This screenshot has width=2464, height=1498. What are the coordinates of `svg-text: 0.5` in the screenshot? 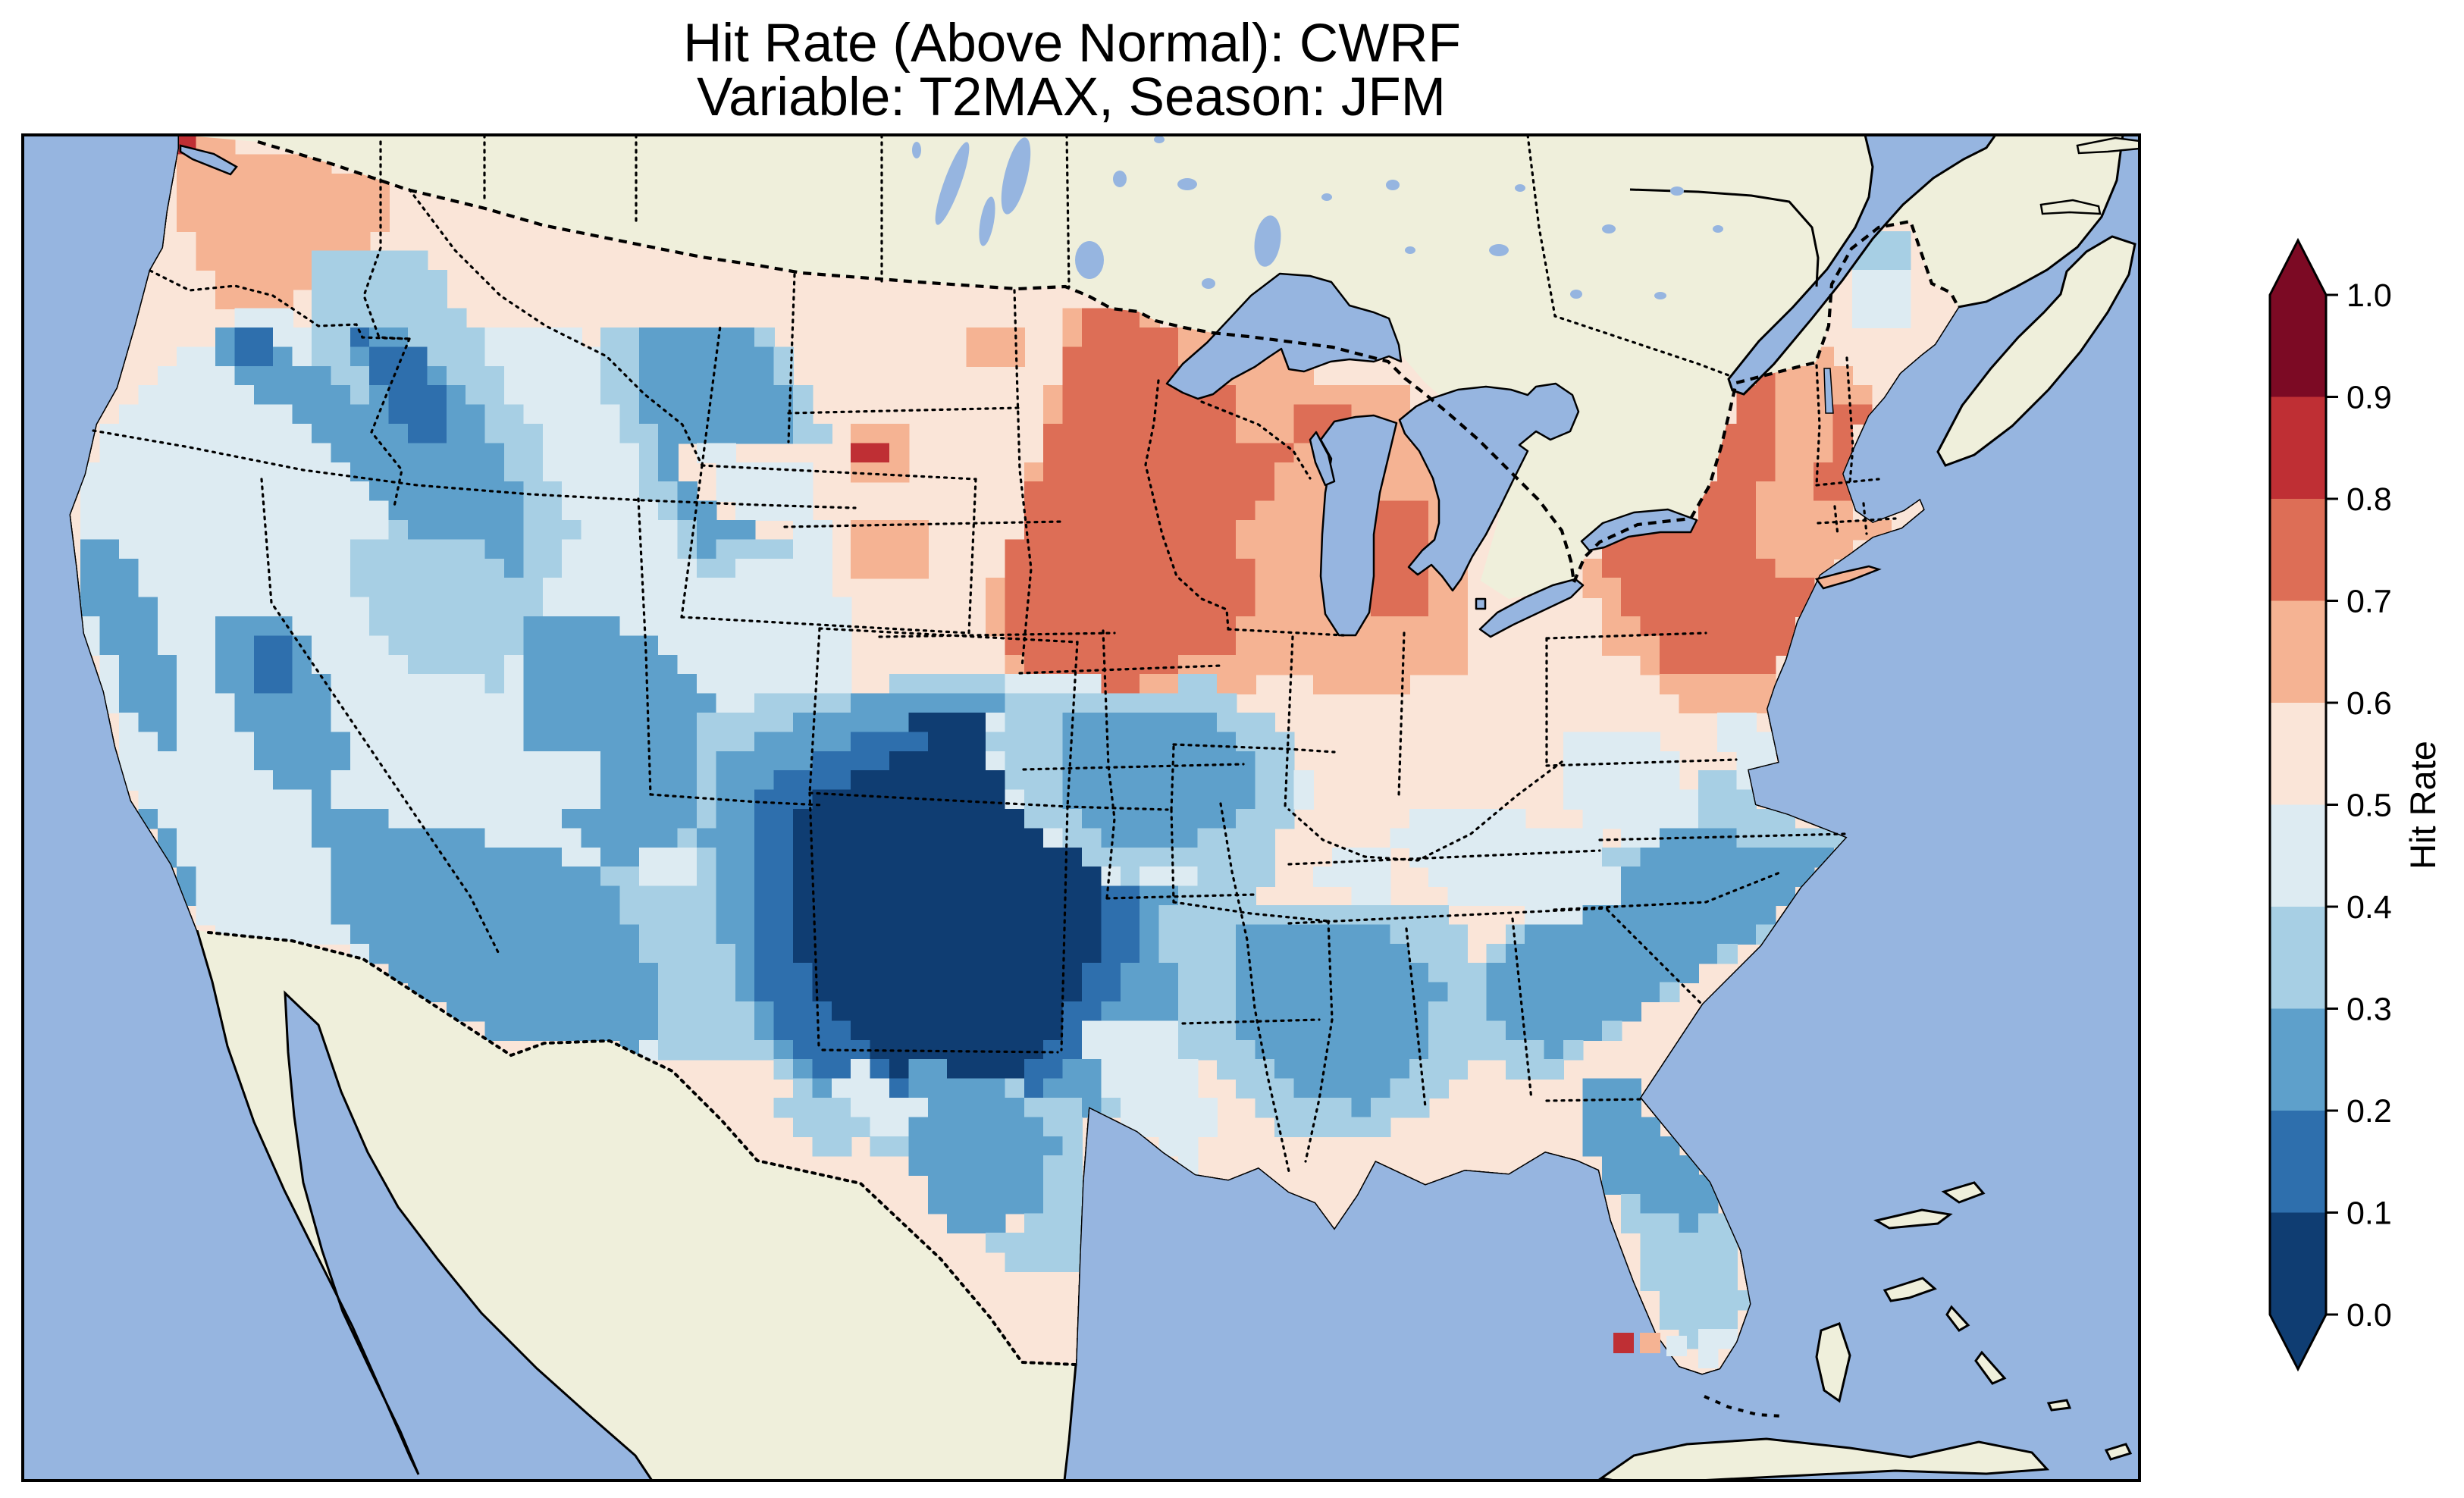 It's located at (2369, 806).